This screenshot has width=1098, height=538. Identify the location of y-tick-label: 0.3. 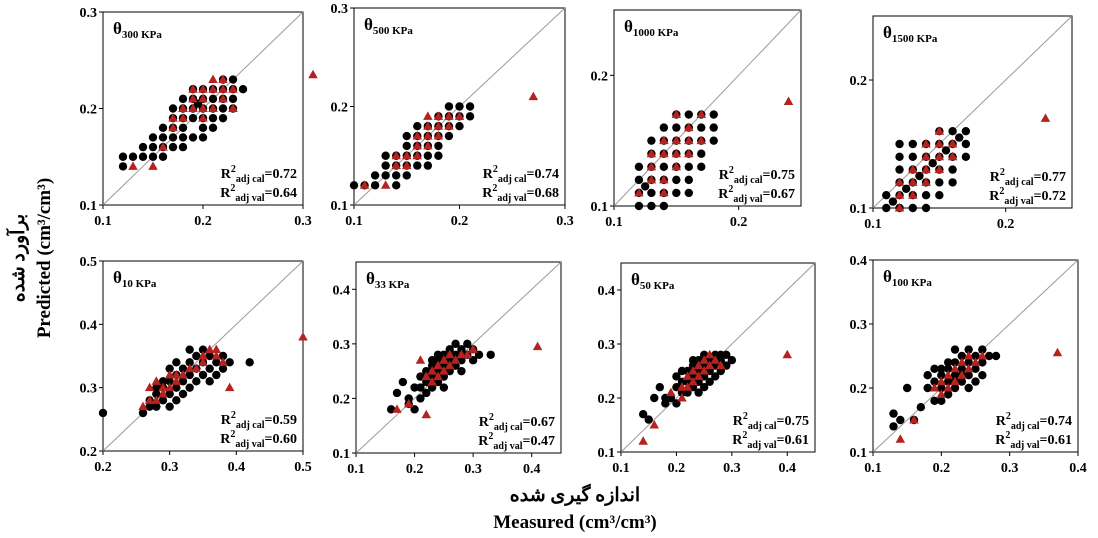
(89, 13).